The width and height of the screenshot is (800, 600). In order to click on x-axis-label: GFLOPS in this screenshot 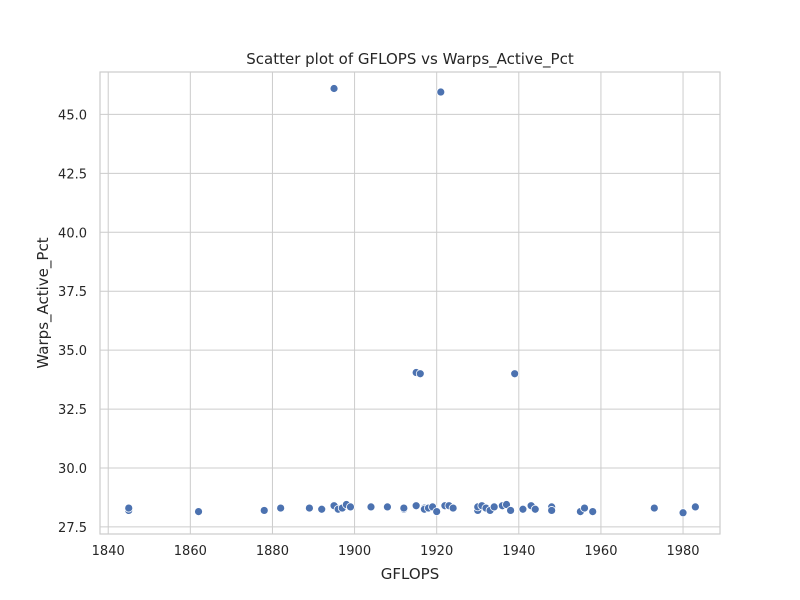, I will do `click(410, 574)`.